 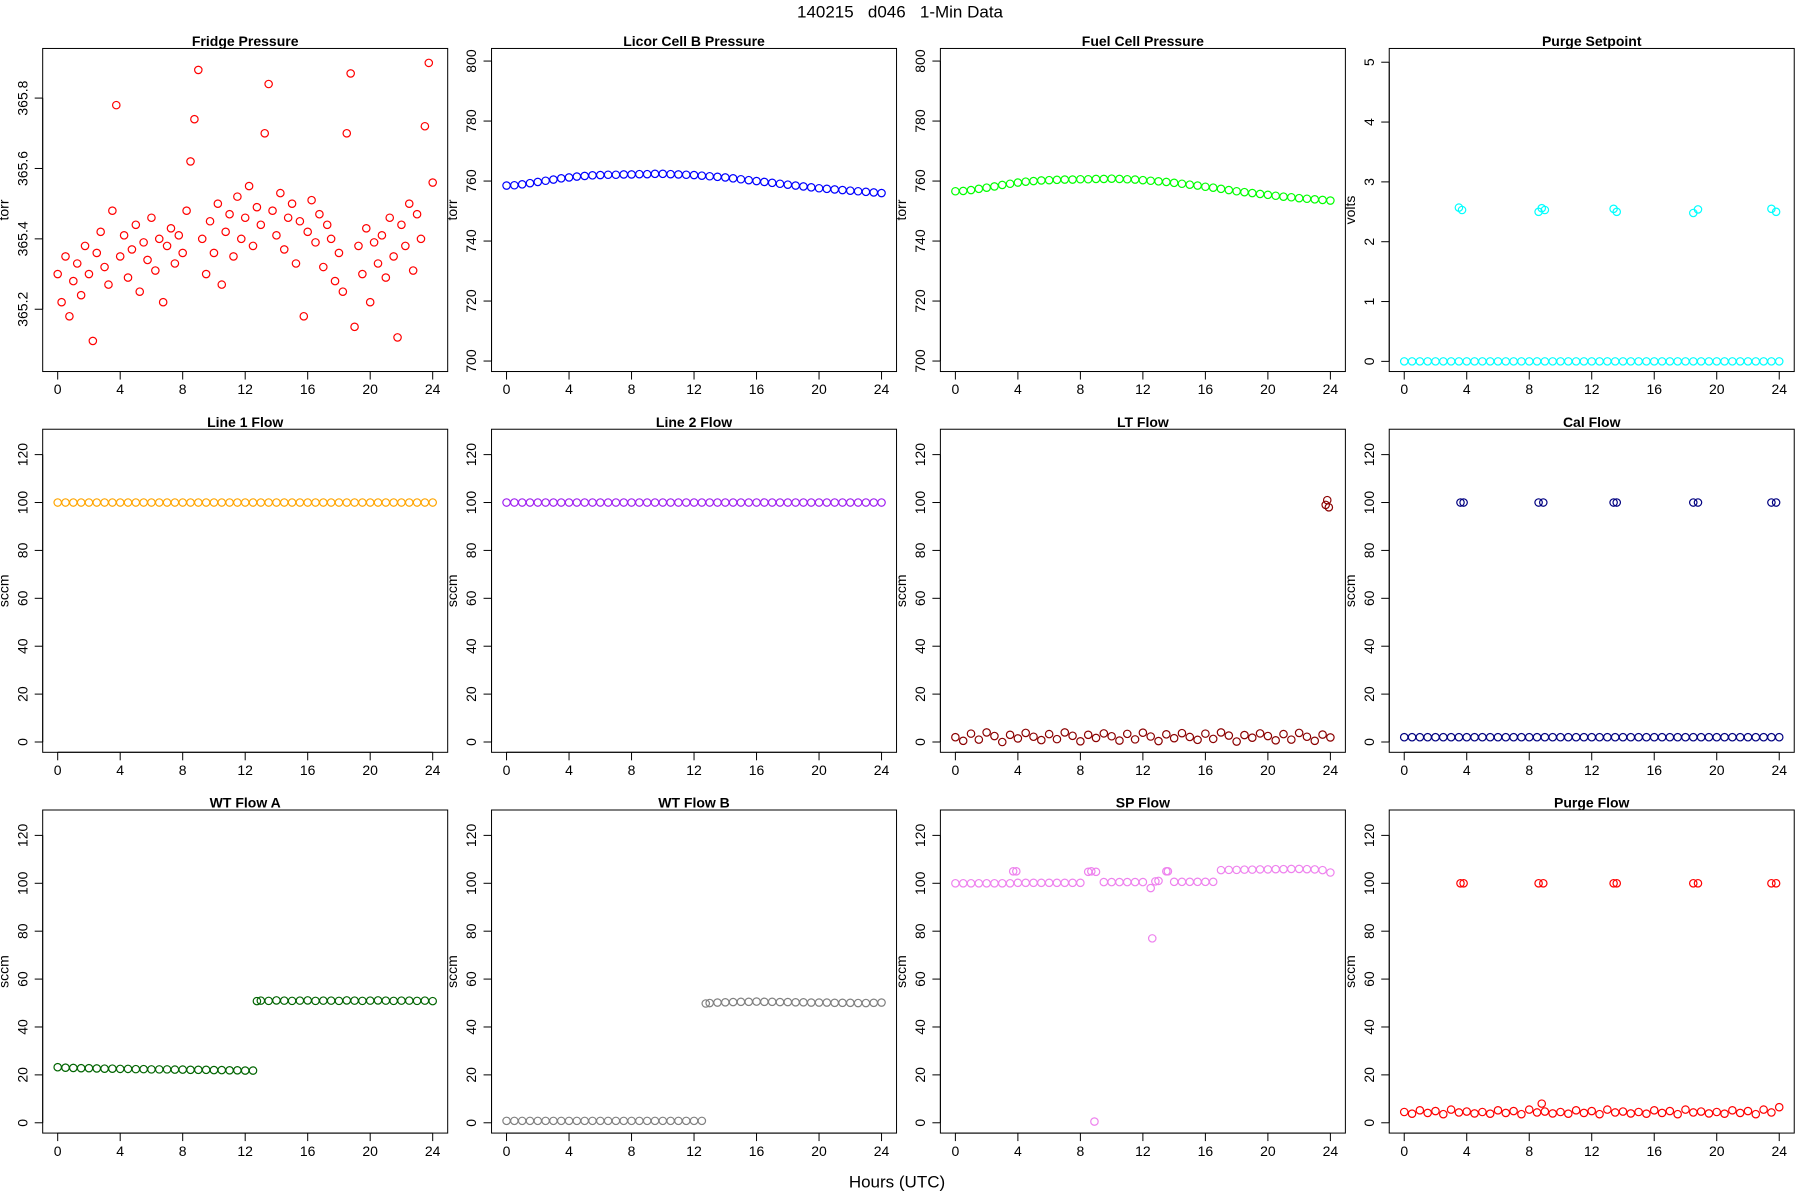 I want to click on y-tick-label: 60, so click(x=920, y=598).